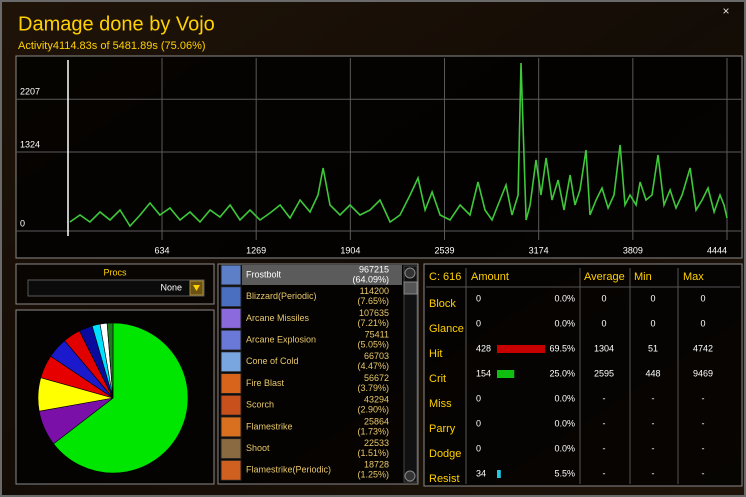 The height and width of the screenshot is (497, 746). What do you see at coordinates (539, 250) in the screenshot?
I see `x-tick-label: 3174` at bounding box center [539, 250].